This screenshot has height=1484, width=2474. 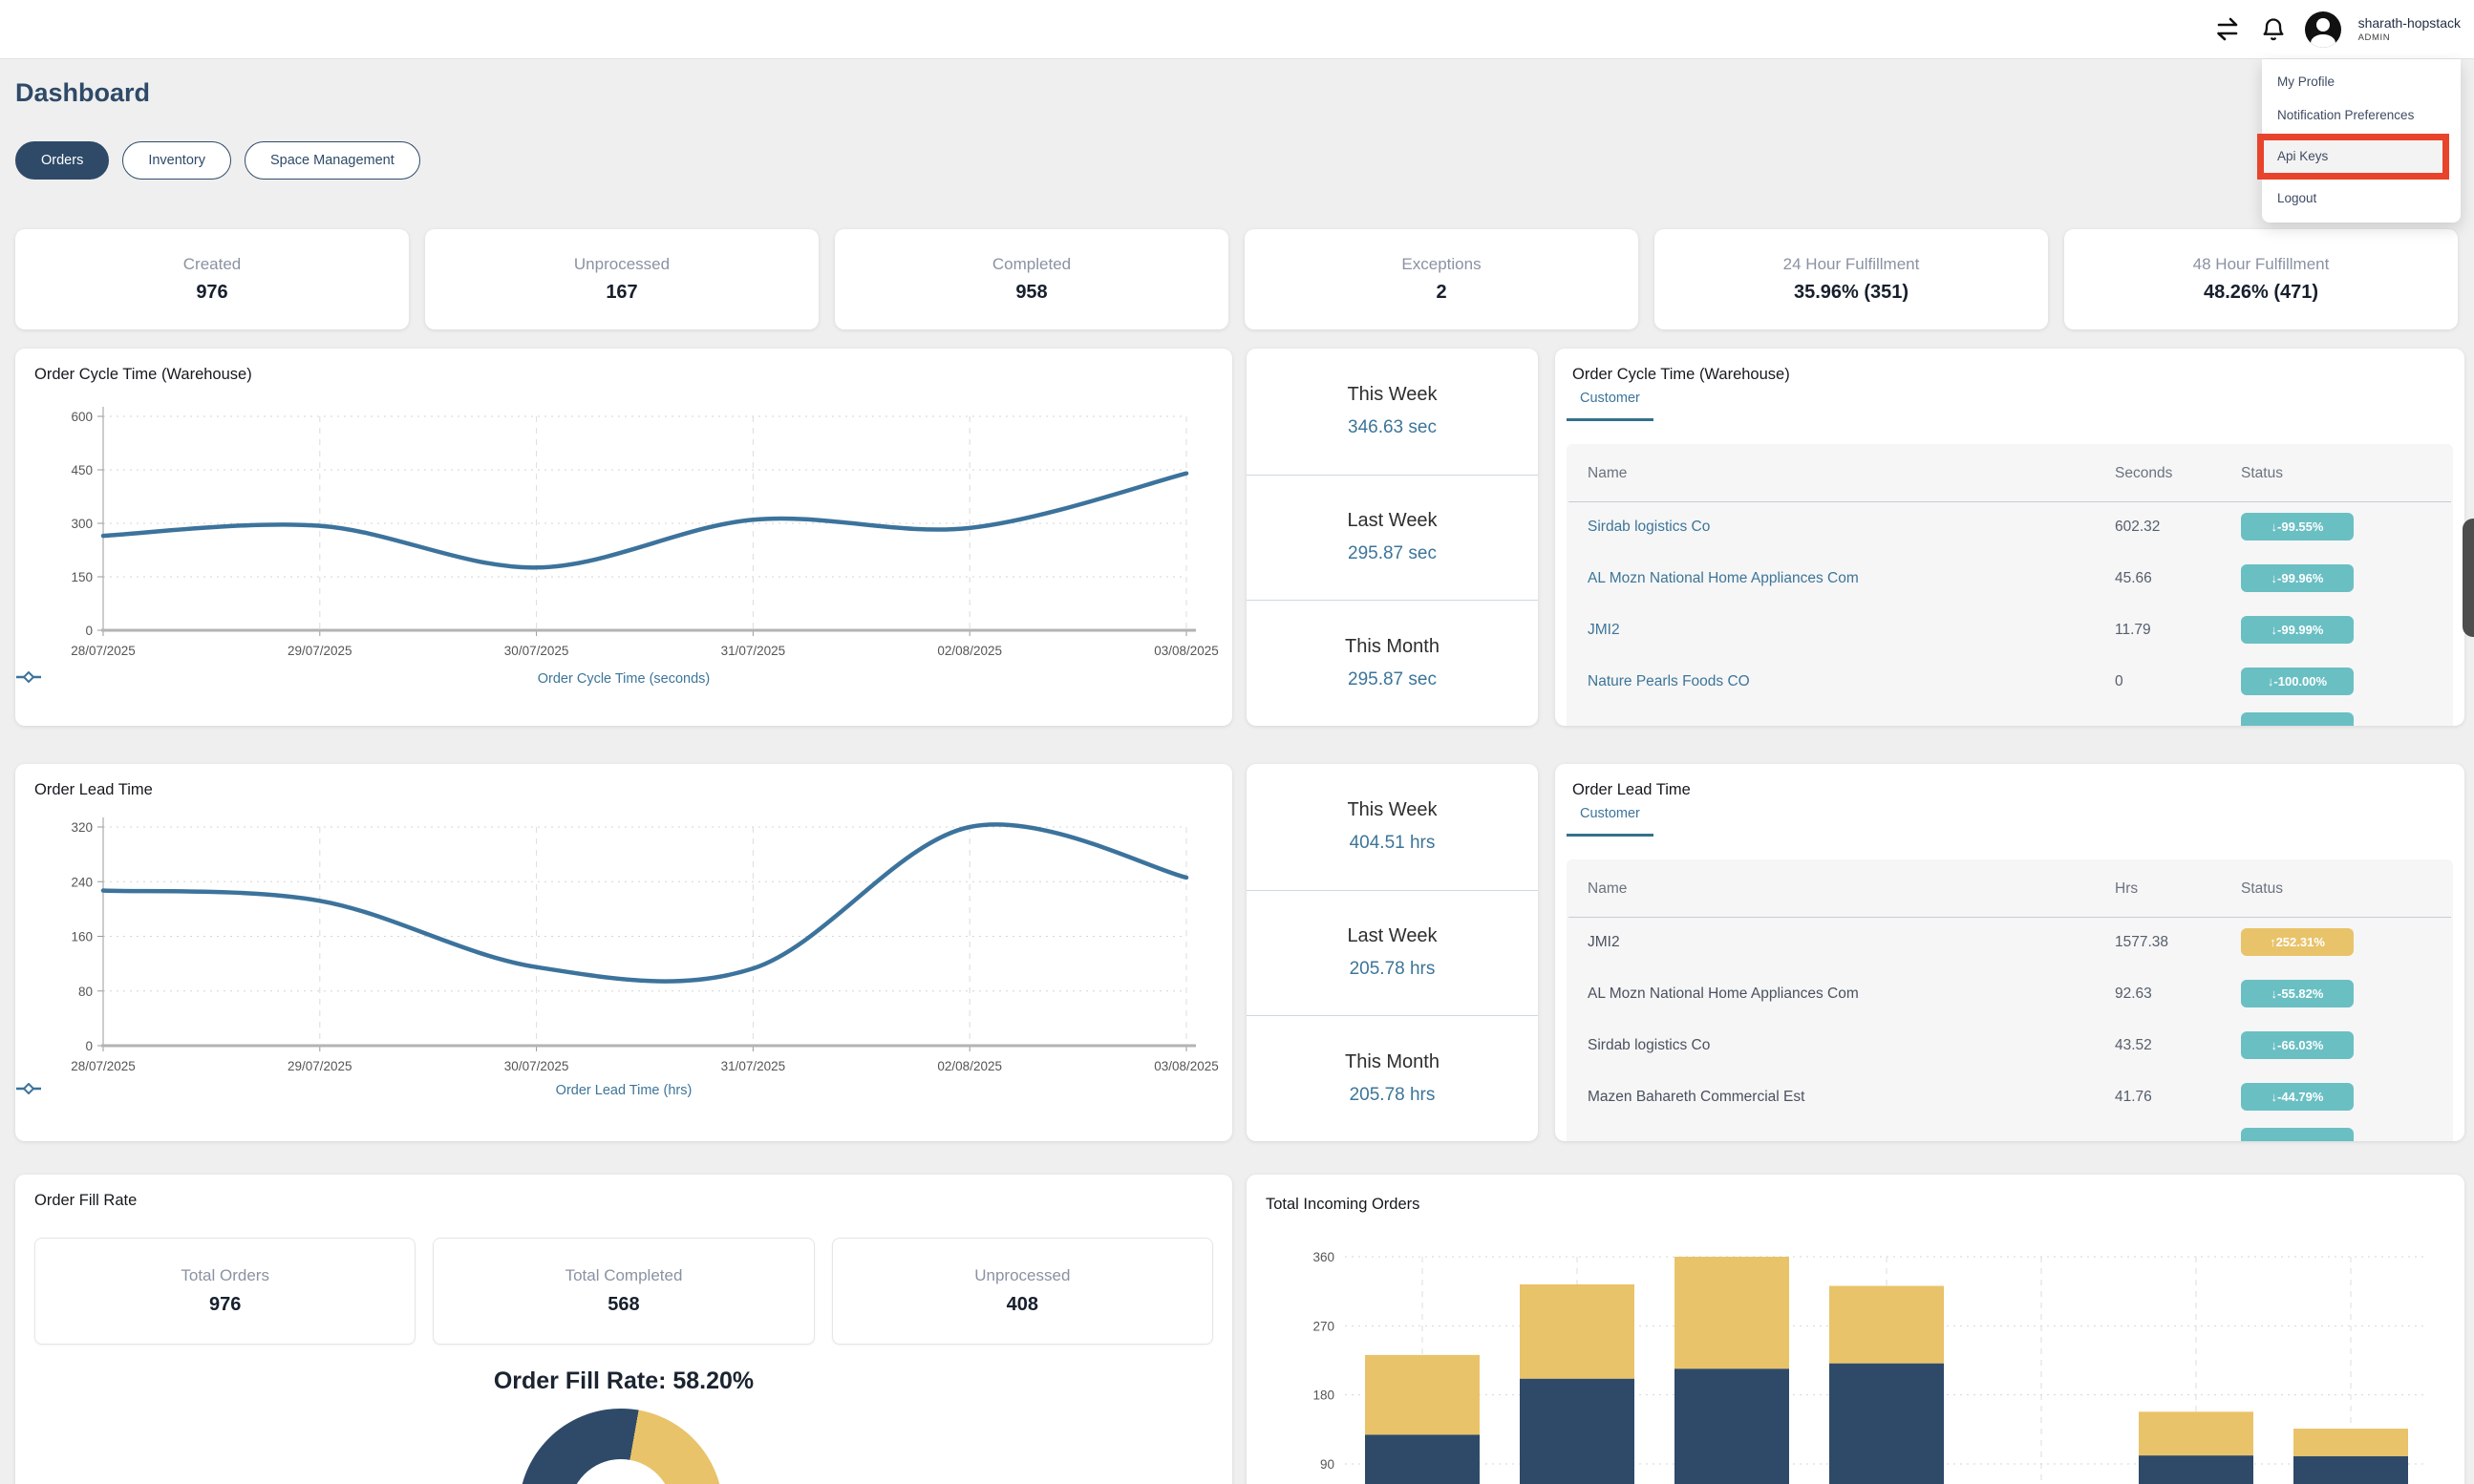 I want to click on kpi-value: 958, so click(x=1031, y=292).